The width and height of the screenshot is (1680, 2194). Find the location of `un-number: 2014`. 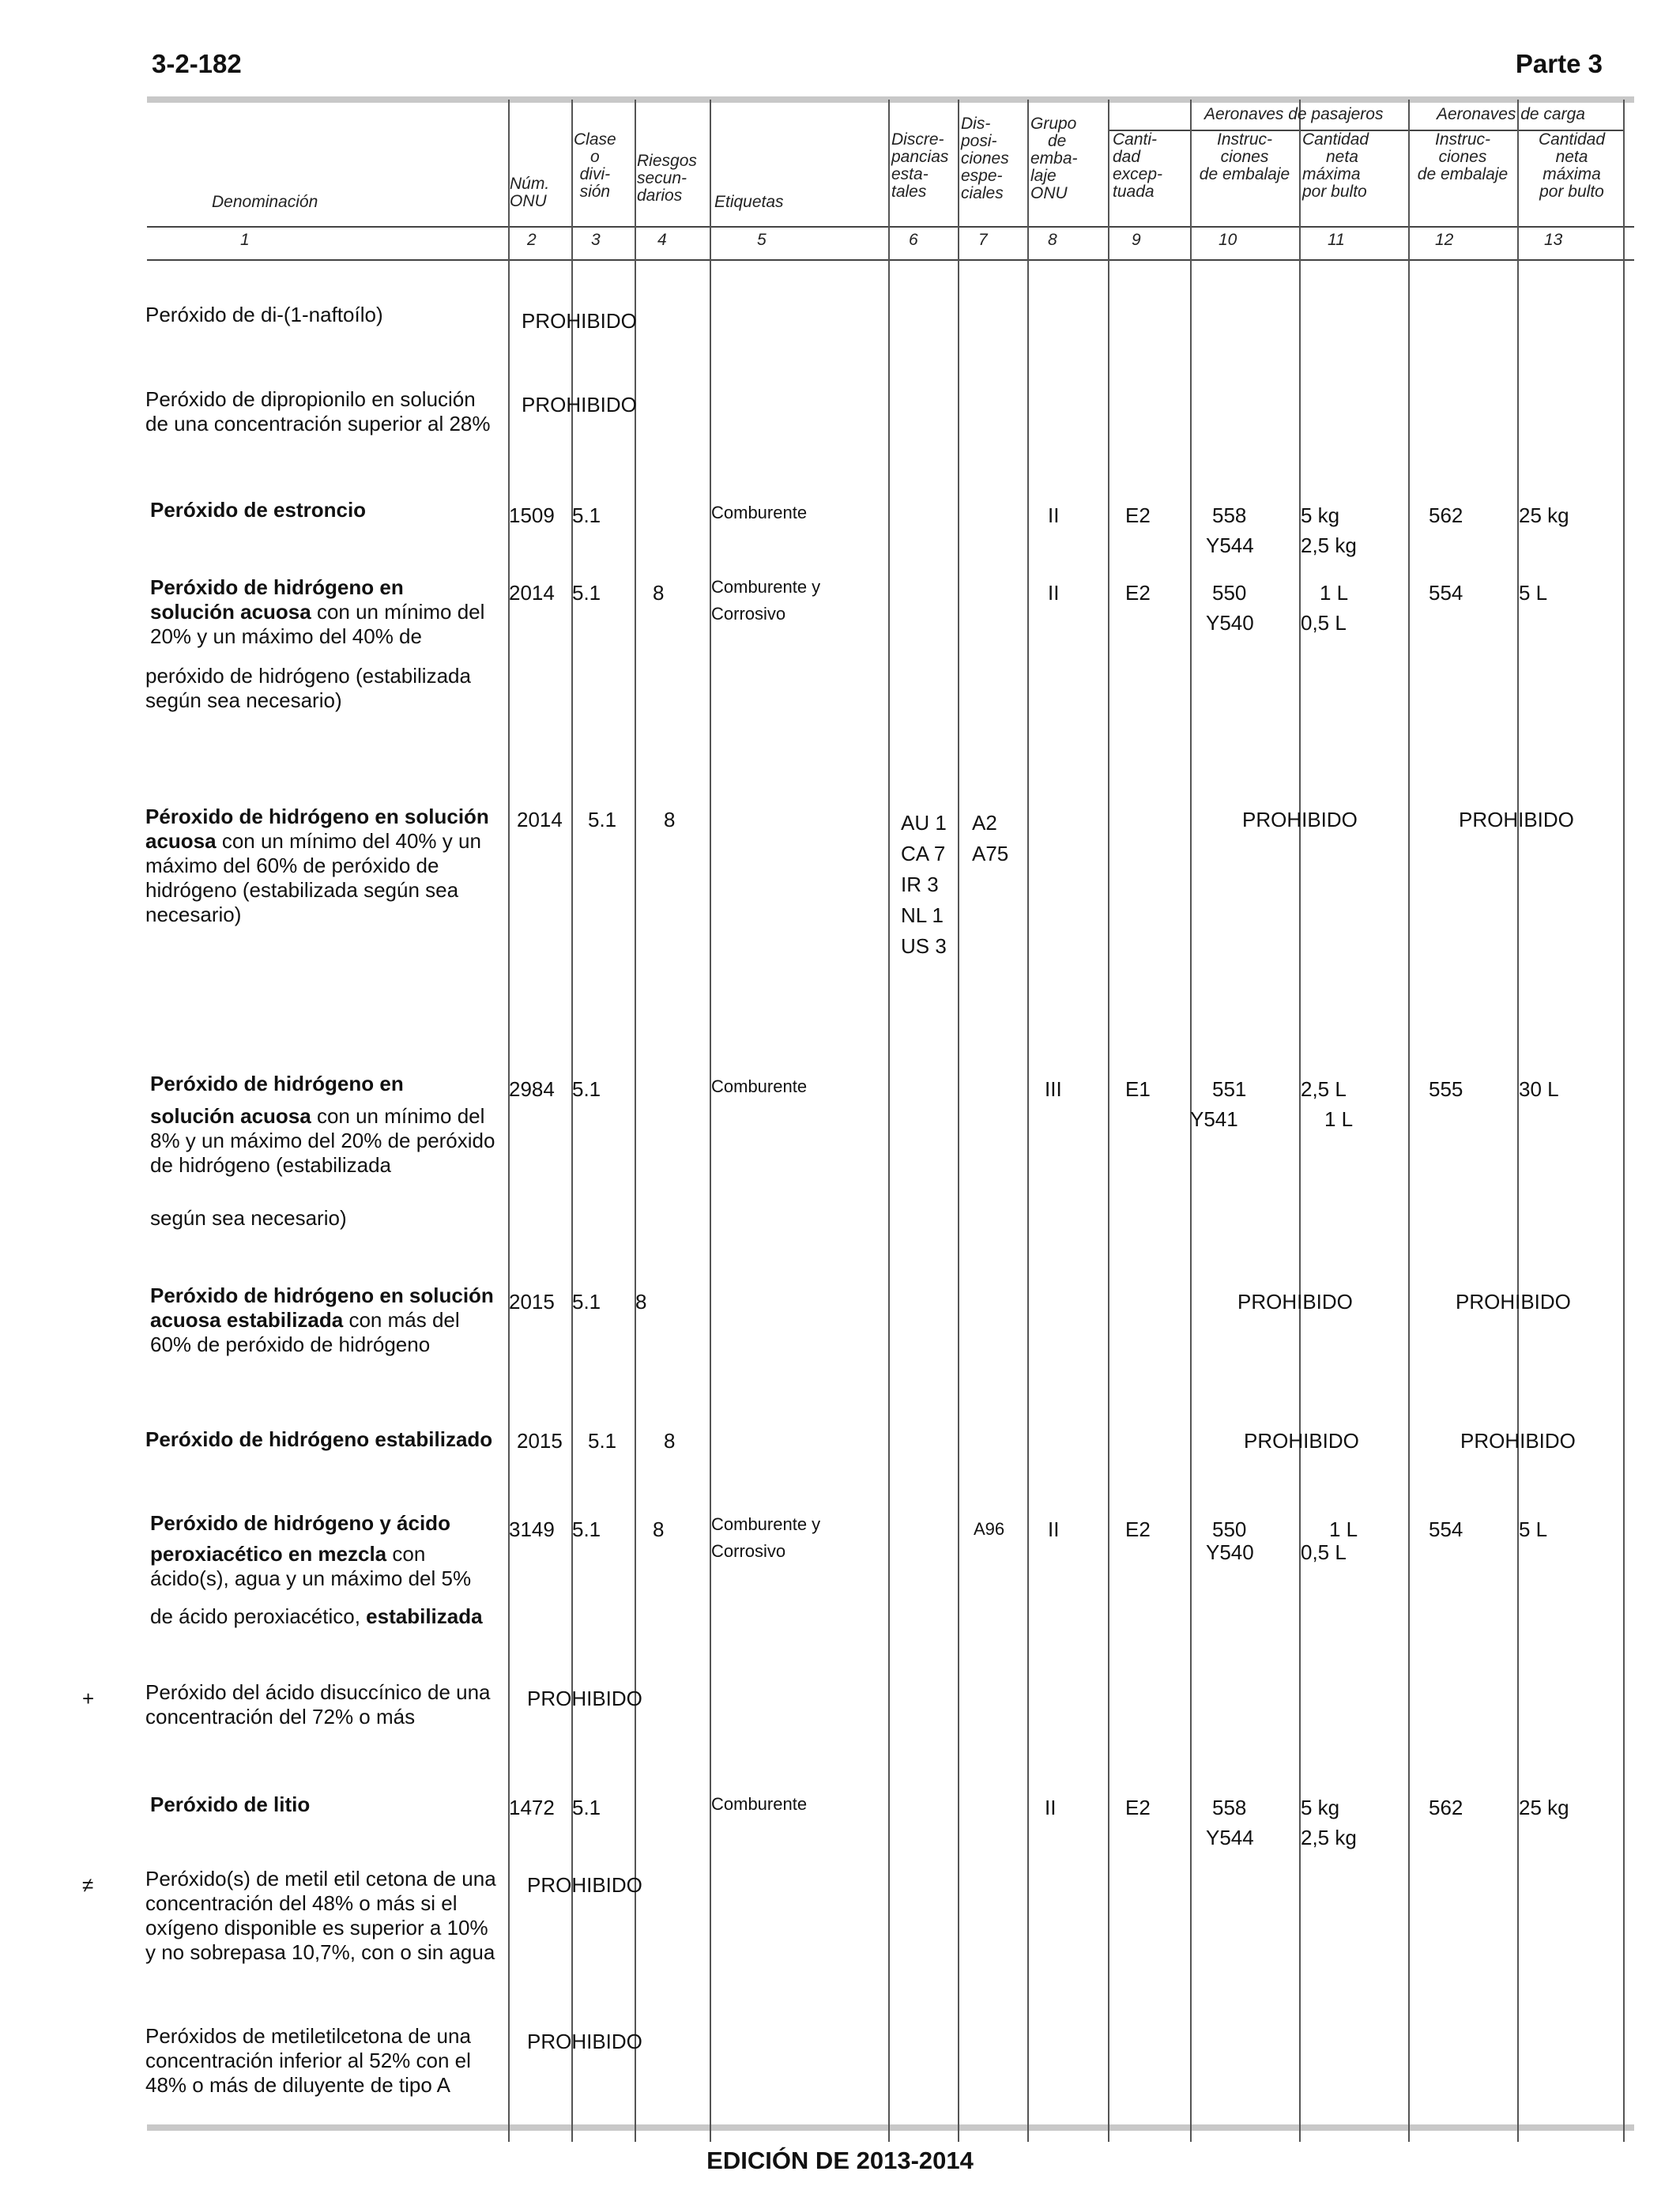

un-number: 2014 is located at coordinates (540, 819).